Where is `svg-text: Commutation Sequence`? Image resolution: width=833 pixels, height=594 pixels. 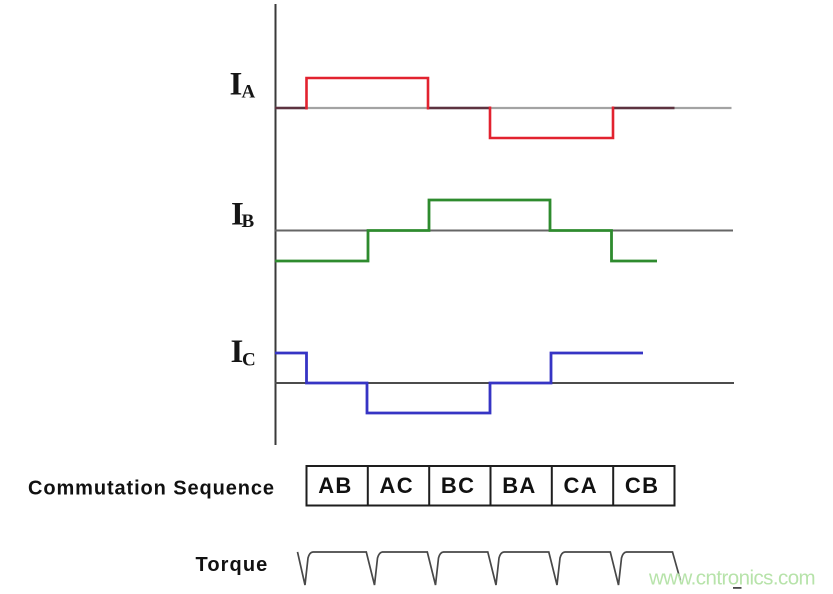
svg-text: Commutation Sequence is located at coordinates (151, 489).